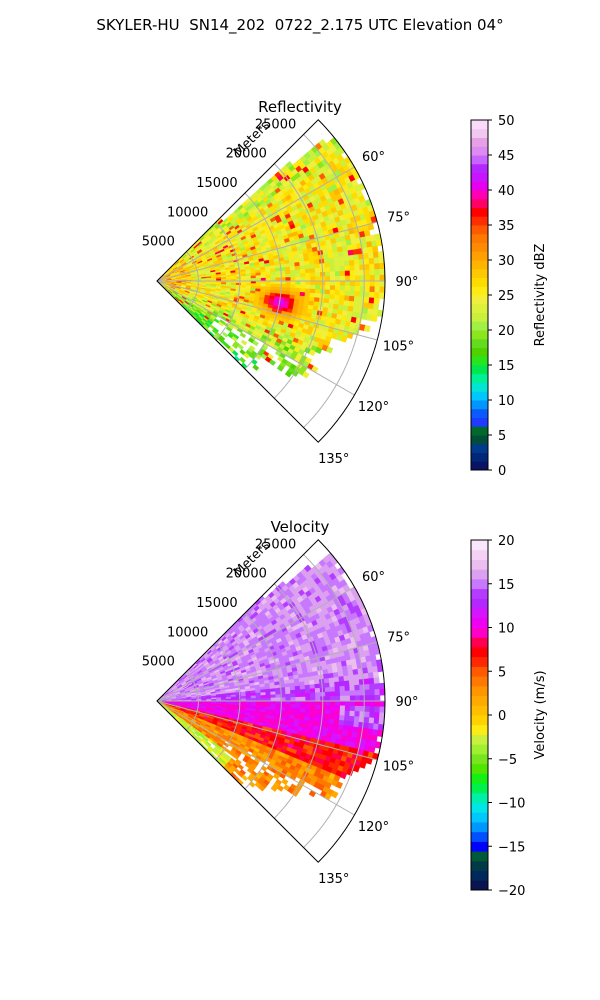 Image resolution: width=600 pixels, height=1000 pixels. What do you see at coordinates (506, 191) in the screenshot?
I see `reflectivity-colorbar-tick-label: 40` at bounding box center [506, 191].